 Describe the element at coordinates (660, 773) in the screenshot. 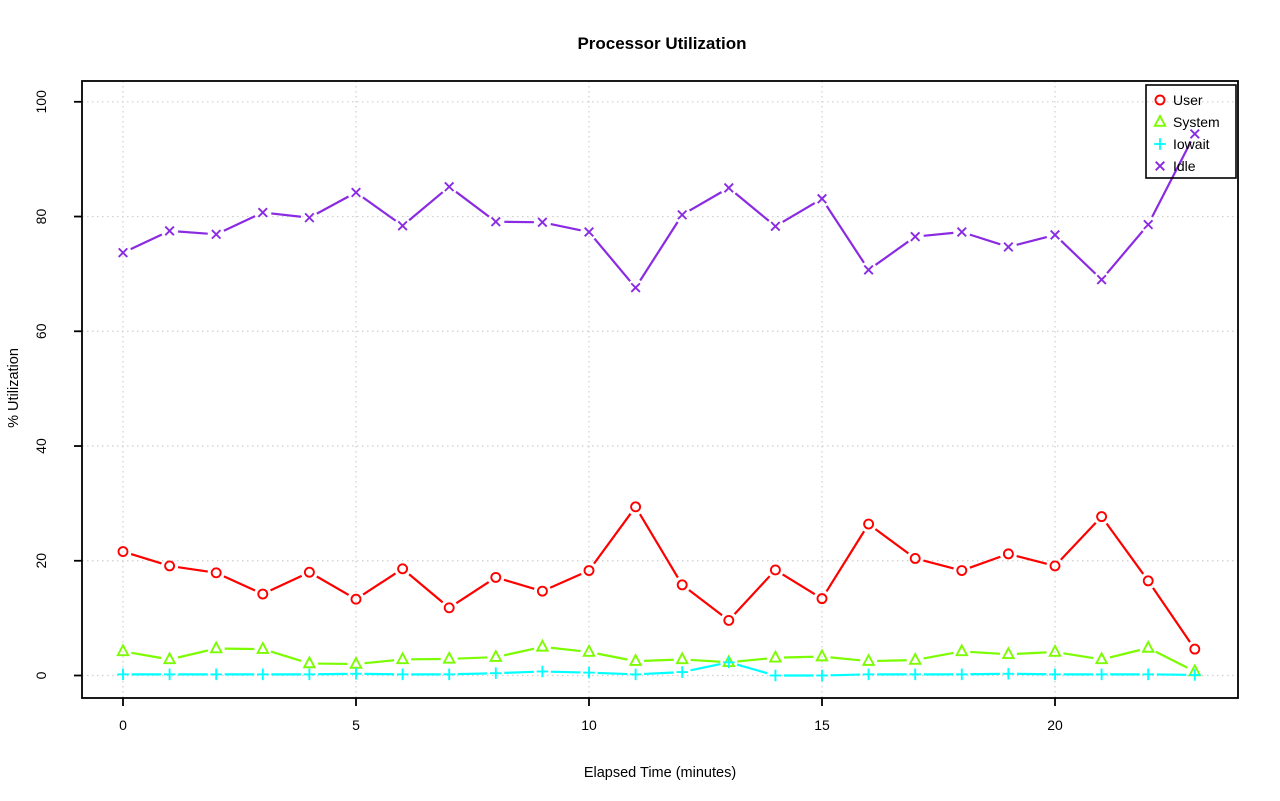

I see `x-axis-title: Elapsed Time (minutes)` at that location.